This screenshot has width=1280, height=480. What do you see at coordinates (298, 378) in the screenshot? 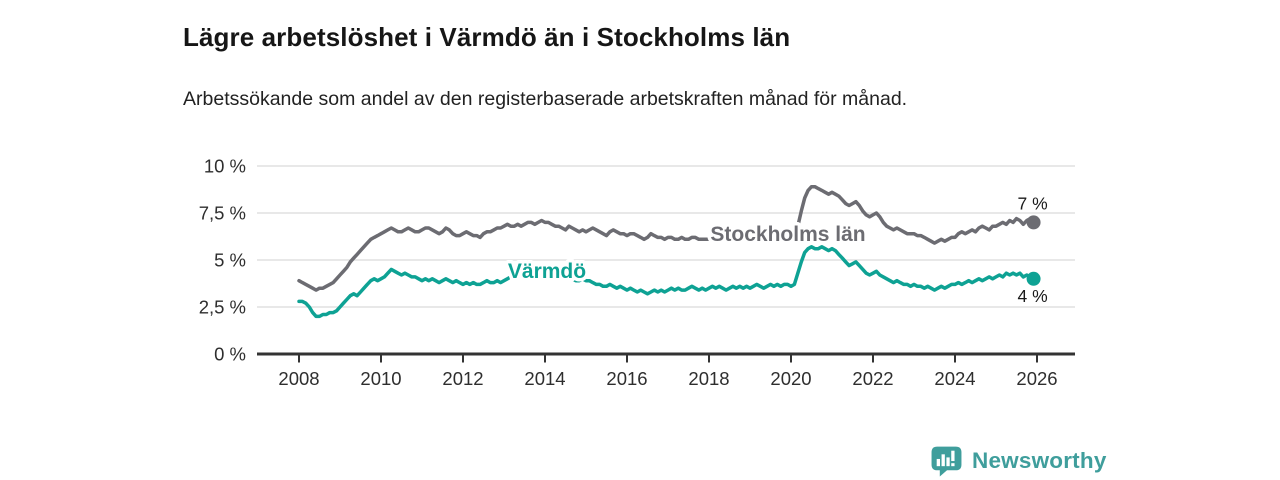
I see `x-axis-tick-label: 2008` at bounding box center [298, 378].